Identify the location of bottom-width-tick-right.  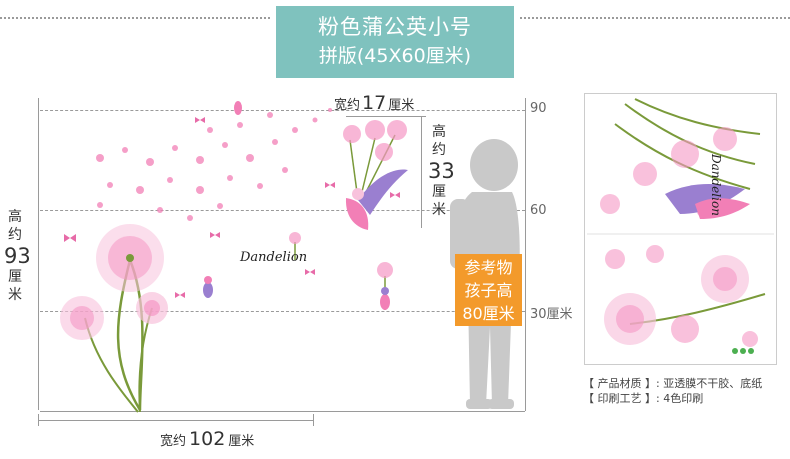
(313, 420).